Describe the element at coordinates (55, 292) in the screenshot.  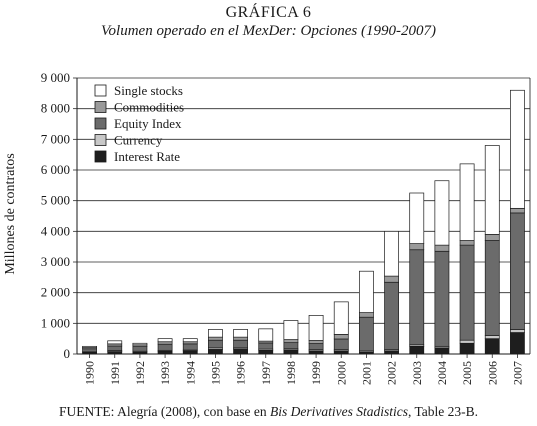
I see `y-tick-label: 2 000` at that location.